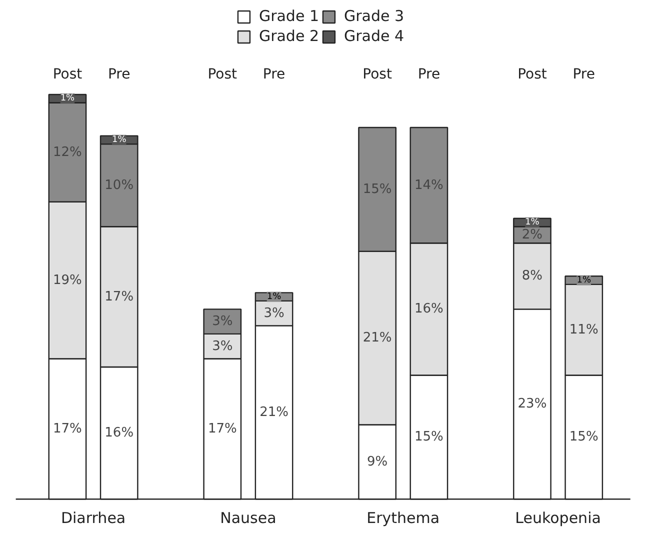  Describe the element at coordinates (67, 152) in the screenshot. I see `data-label: 12%` at that location.